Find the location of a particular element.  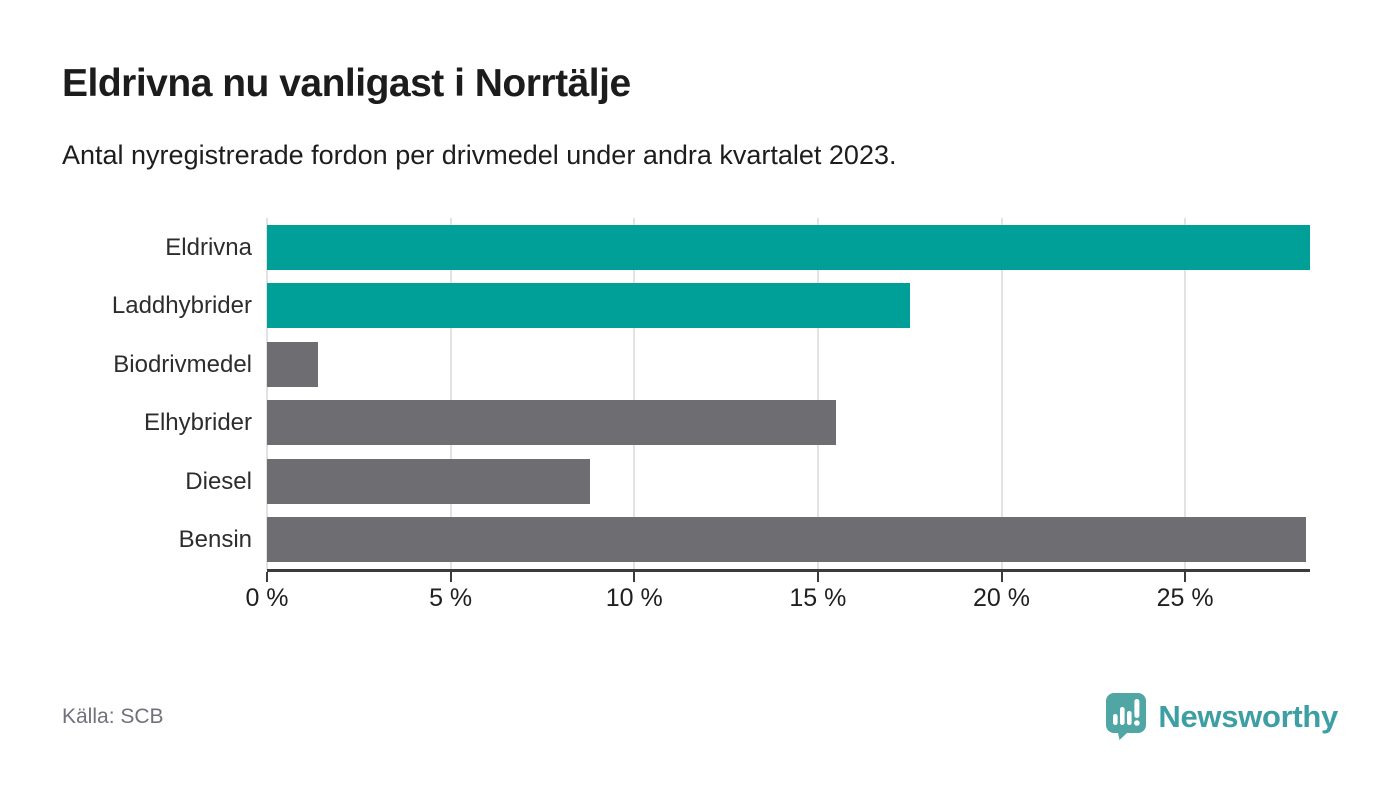

category-label: Biodrivmedel is located at coordinates (182, 364).